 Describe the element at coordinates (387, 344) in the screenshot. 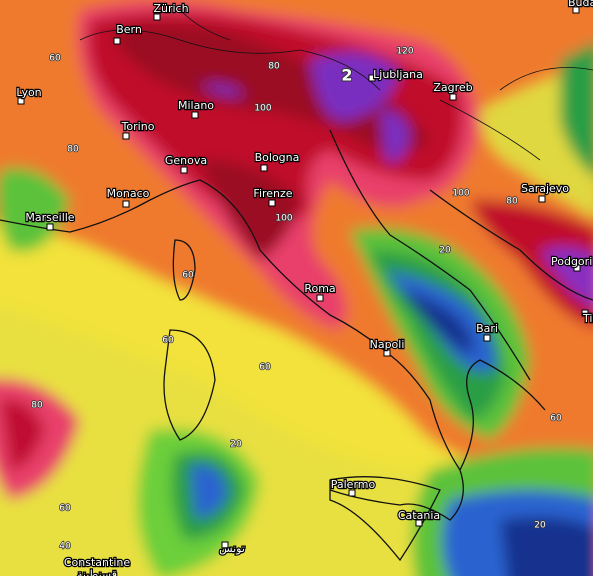

I see `city-label: Napoli` at that location.